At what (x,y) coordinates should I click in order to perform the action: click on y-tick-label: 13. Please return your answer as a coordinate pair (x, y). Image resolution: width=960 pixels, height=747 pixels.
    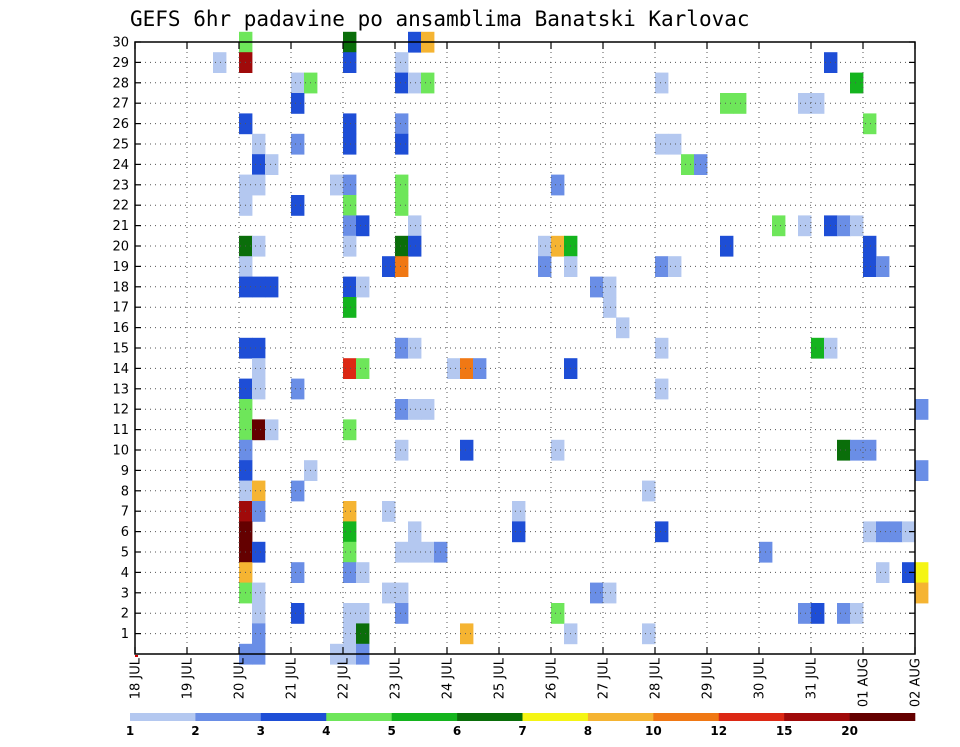
    Looking at the image, I should click on (120, 389).